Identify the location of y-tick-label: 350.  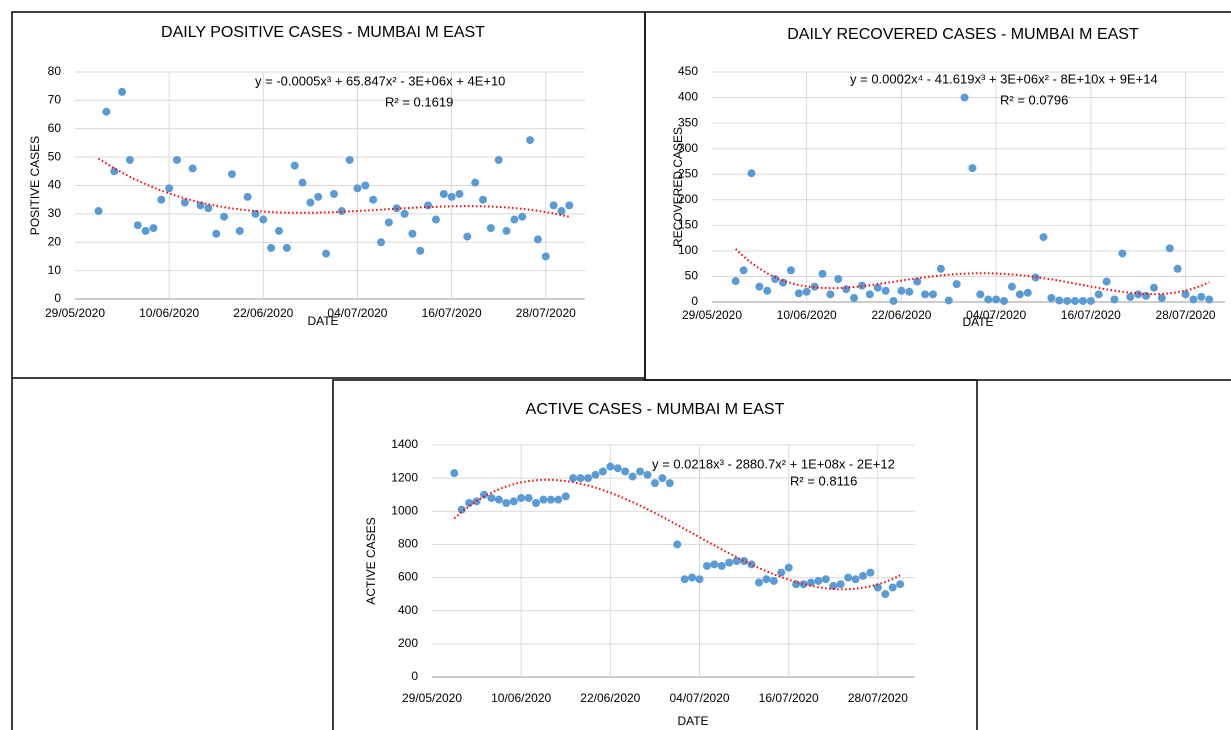
(688, 122).